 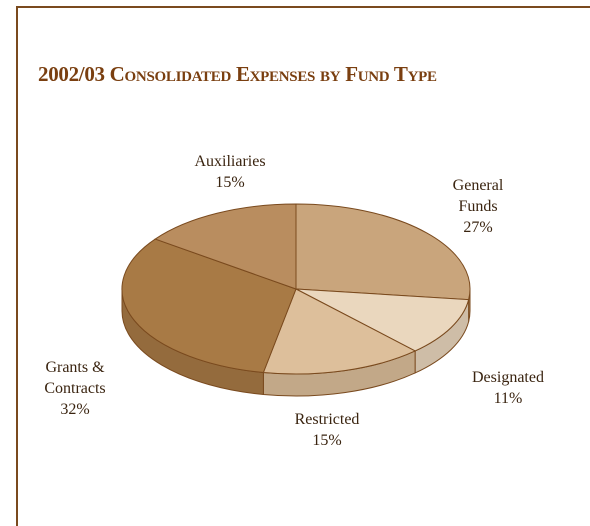 I want to click on slice-label-general-funds: General Funds 27%, so click(x=478, y=206).